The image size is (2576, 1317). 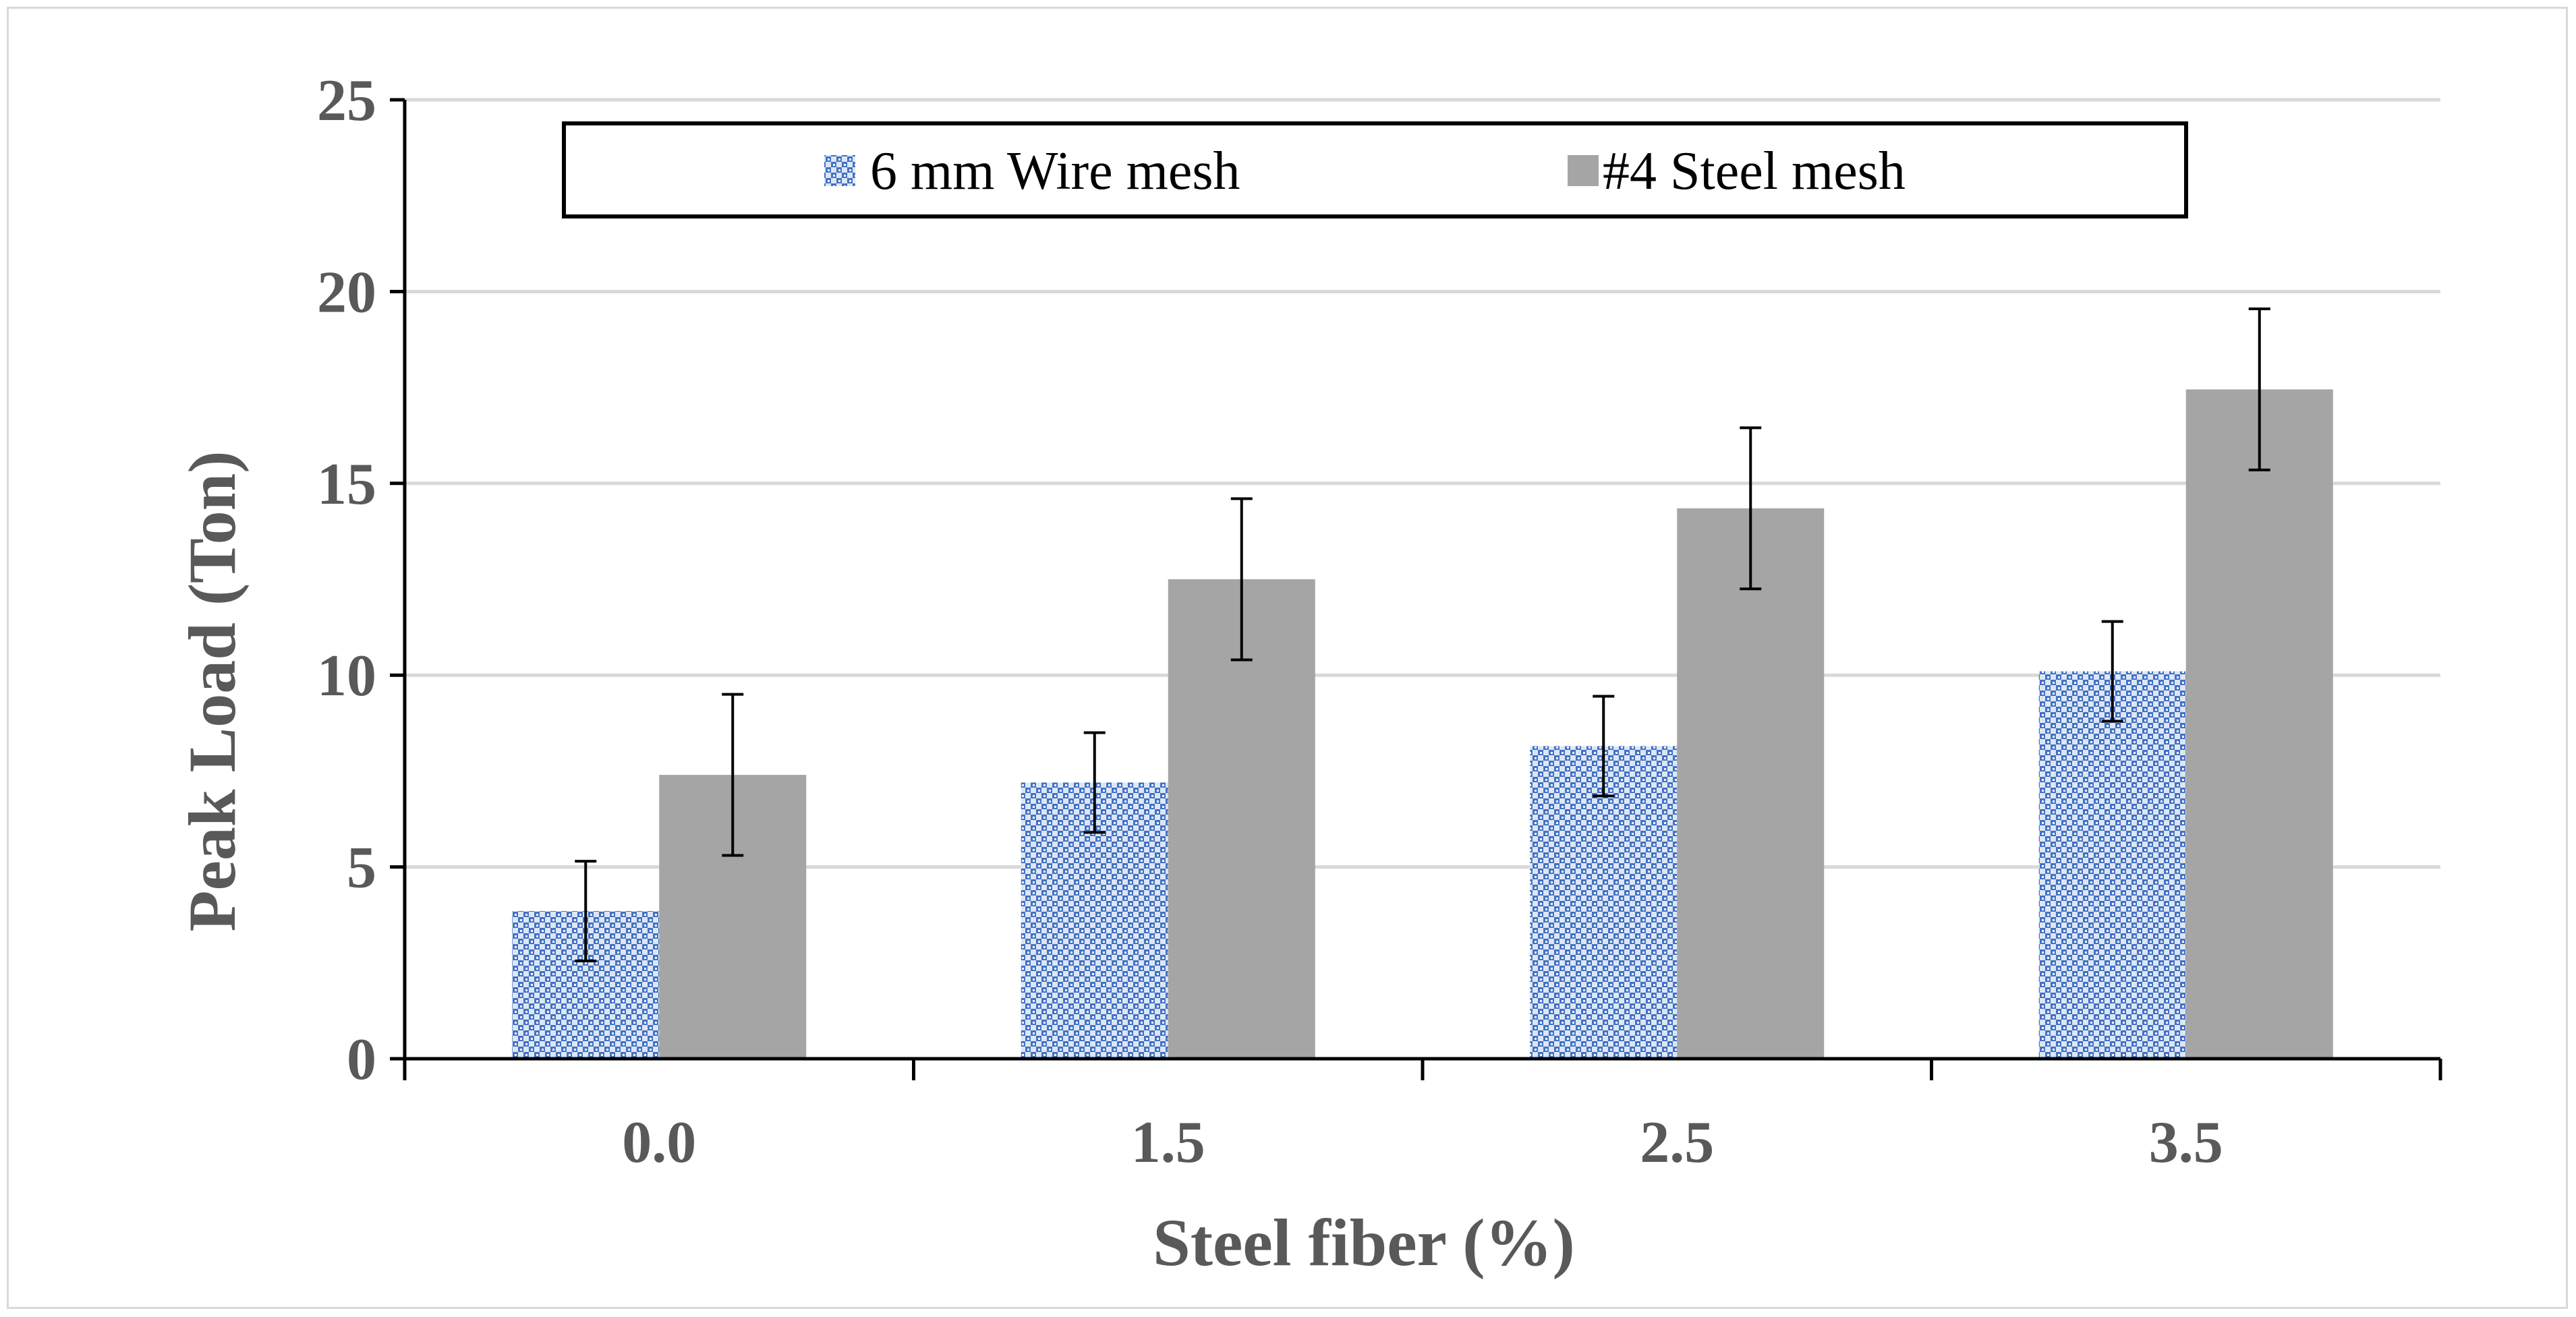 What do you see at coordinates (586, 911) in the screenshot?
I see `error-bar-wire-mesh-0.0` at bounding box center [586, 911].